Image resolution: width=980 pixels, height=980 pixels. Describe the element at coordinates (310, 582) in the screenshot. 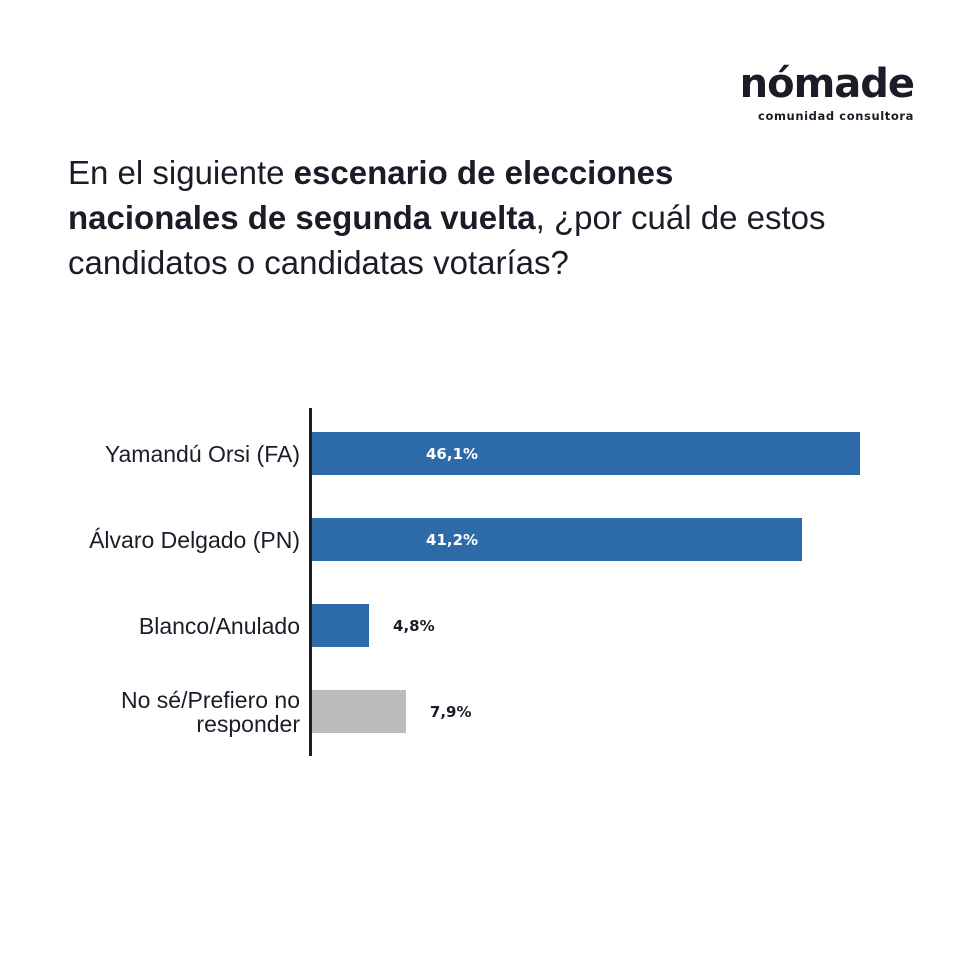

I see `chart-axis-line` at that location.